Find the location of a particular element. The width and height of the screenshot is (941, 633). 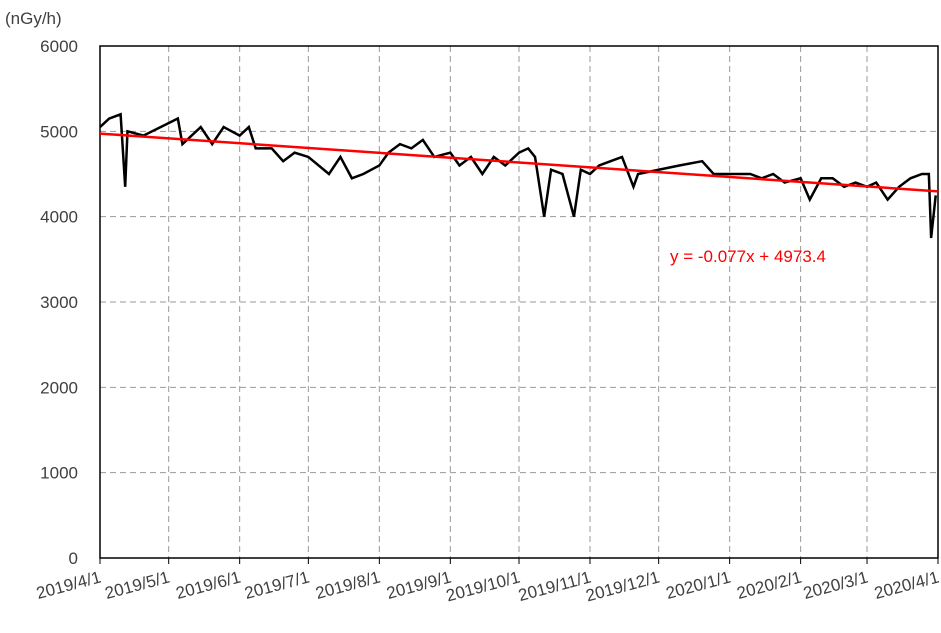

x-tick-label: 2019/10/1 is located at coordinates (483, 587).